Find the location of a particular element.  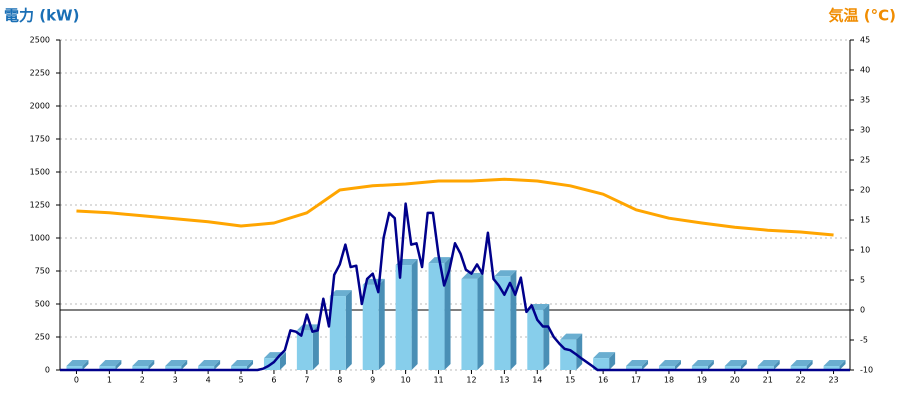

y-tick-label: 2000 is located at coordinates (40, 106).